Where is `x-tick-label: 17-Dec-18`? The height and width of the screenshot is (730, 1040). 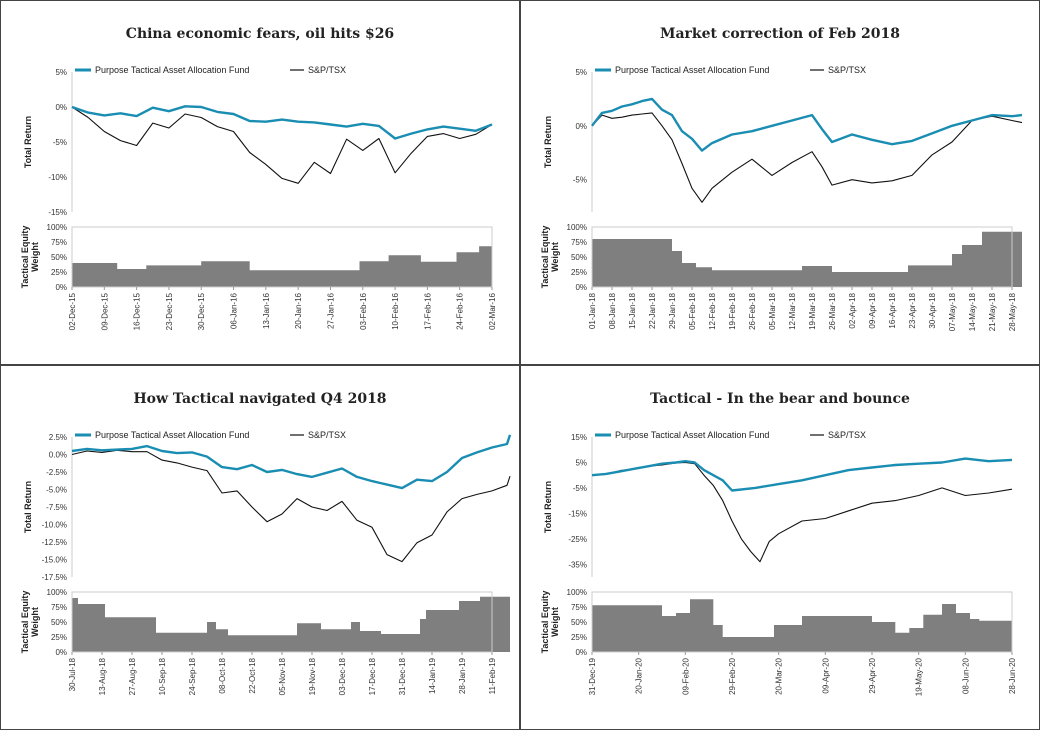 x-tick-label: 17-Dec-18 is located at coordinates (372, 676).